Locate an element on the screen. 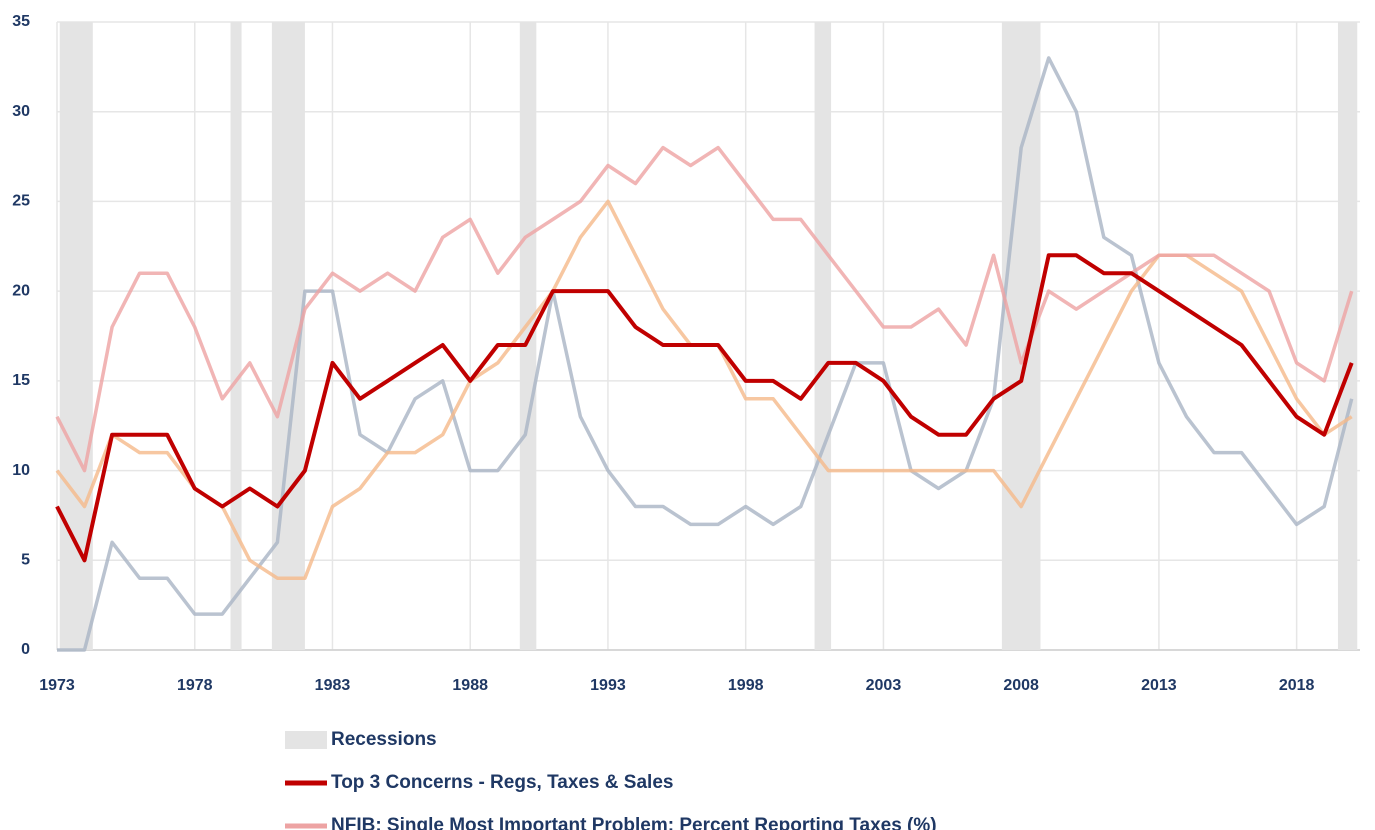  x-tick-label: 2003 is located at coordinates (884, 685).